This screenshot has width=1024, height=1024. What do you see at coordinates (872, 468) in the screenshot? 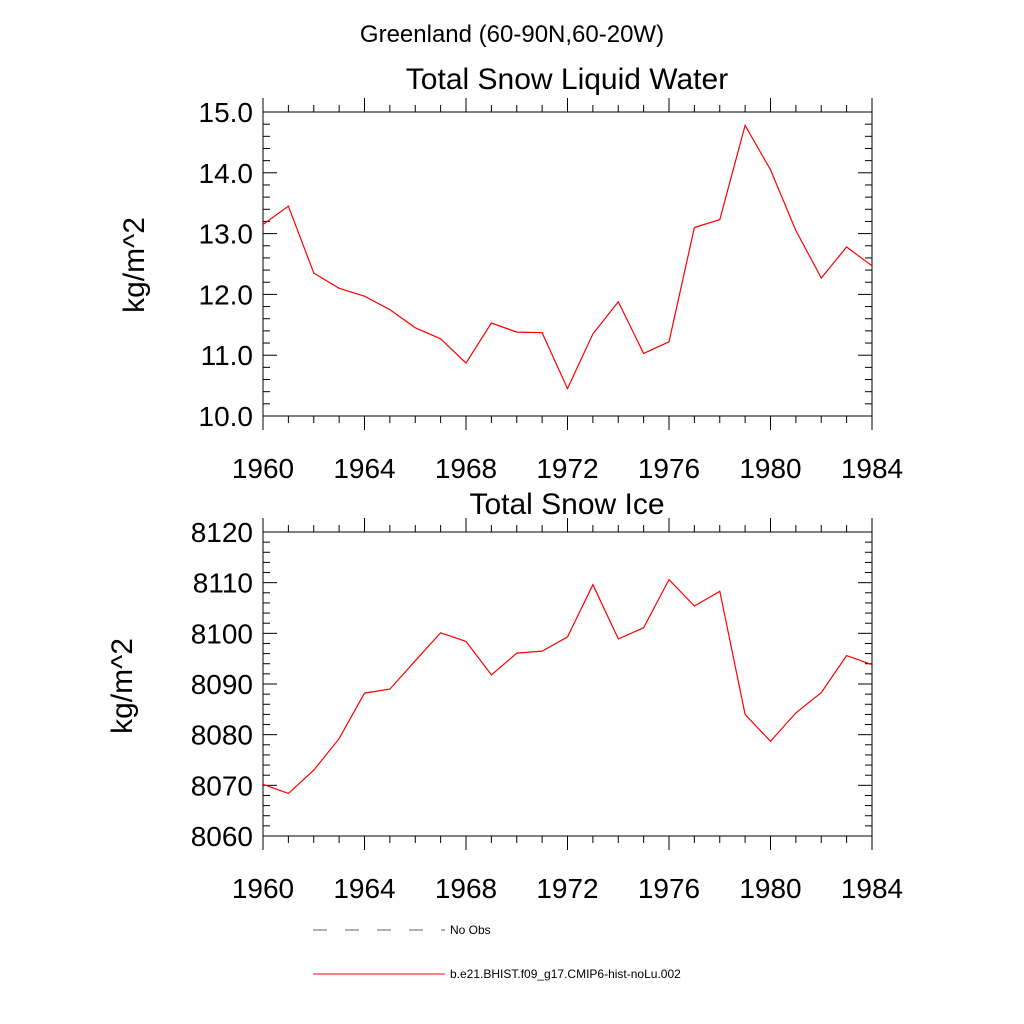
I see `panel-1-x-tick-label: 1984` at bounding box center [872, 468].